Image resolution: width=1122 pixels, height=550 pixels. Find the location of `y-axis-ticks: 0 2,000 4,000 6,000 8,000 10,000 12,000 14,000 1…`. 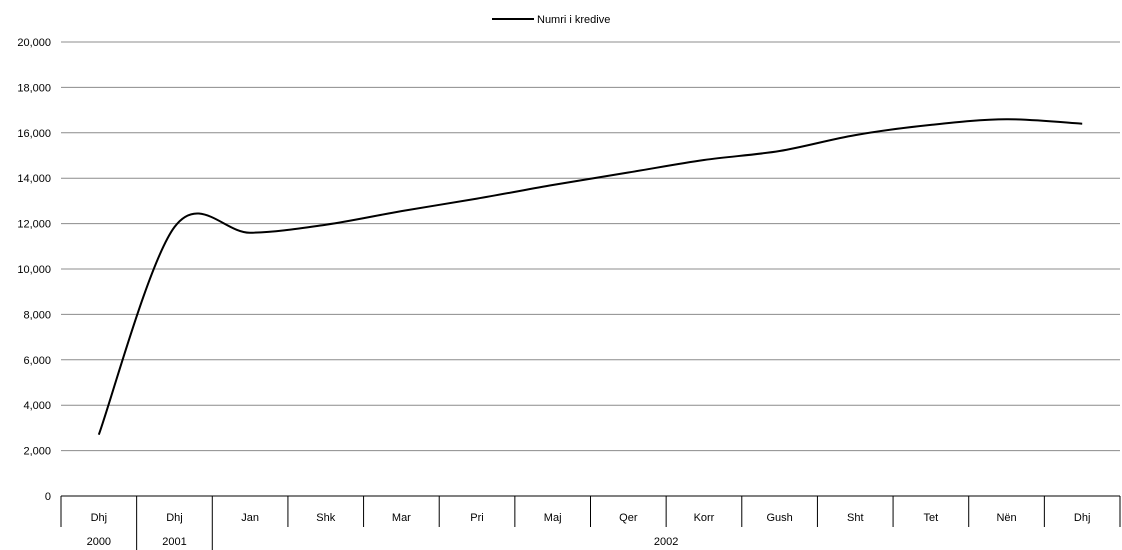

y-axis-ticks: 0 2,000 4,000 6,000 8,000 10,000 12,000 14,000 1… is located at coordinates (34, 270).